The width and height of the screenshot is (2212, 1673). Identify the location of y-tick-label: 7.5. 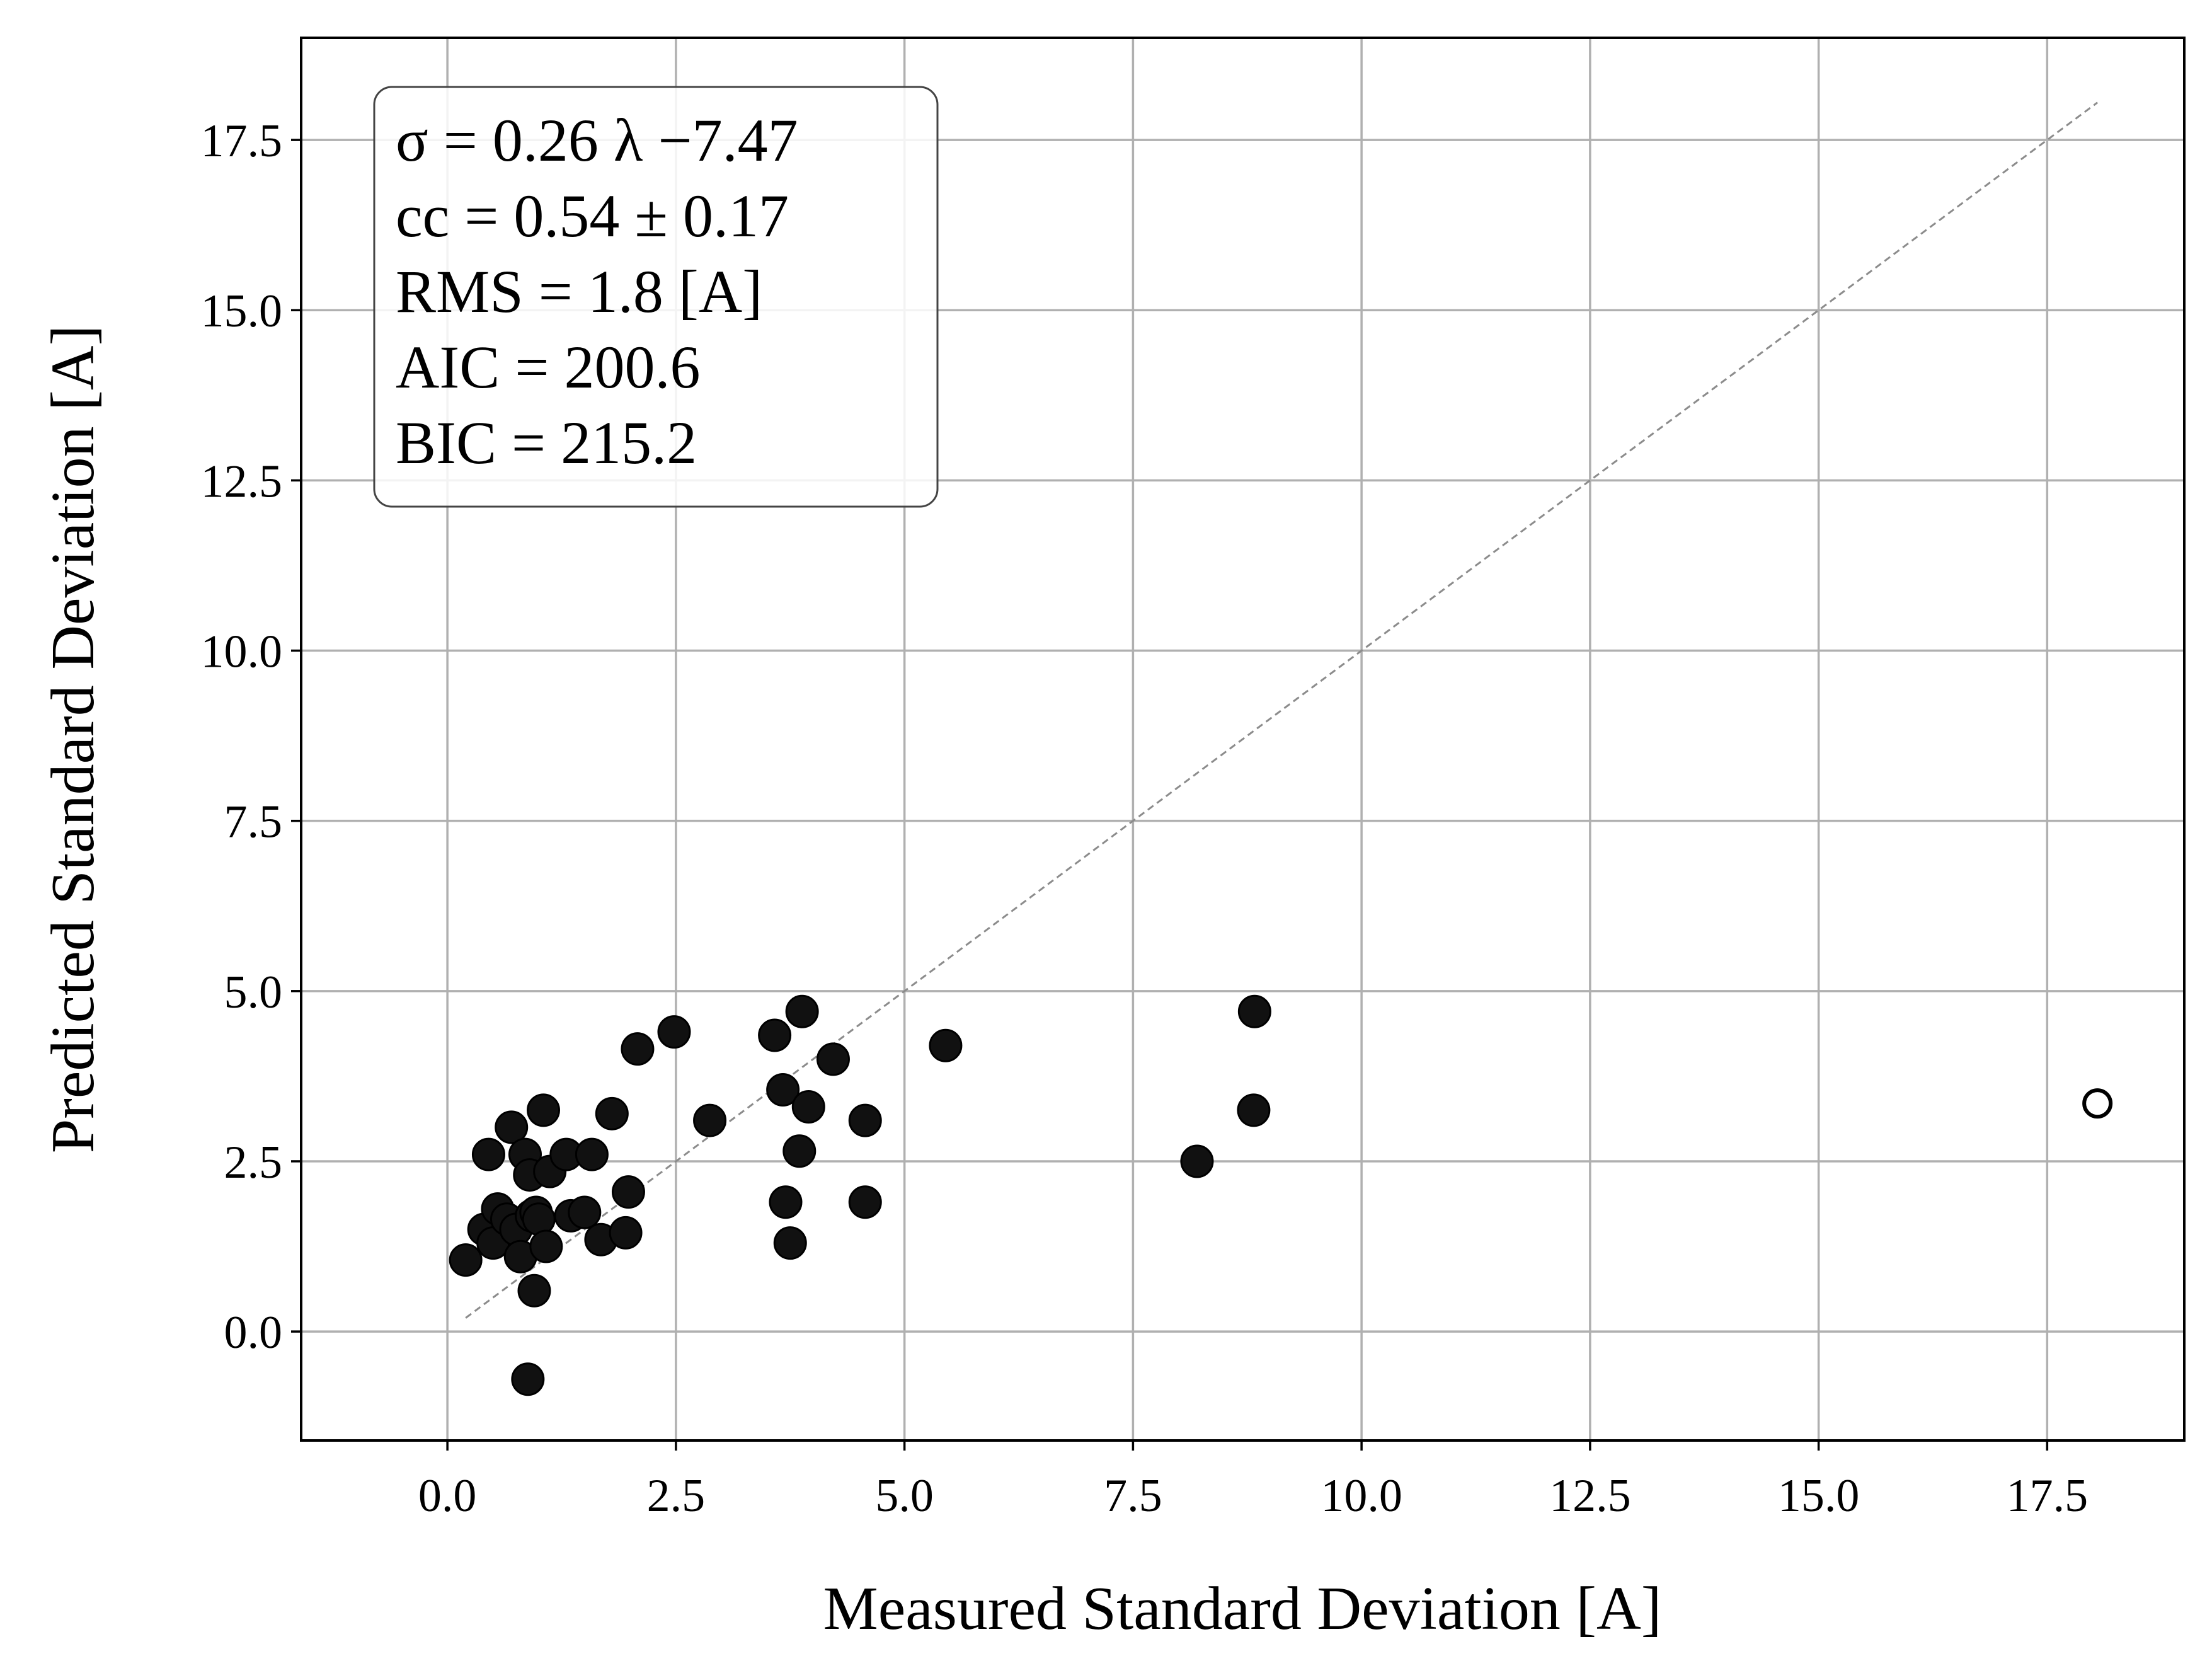
(253, 822).